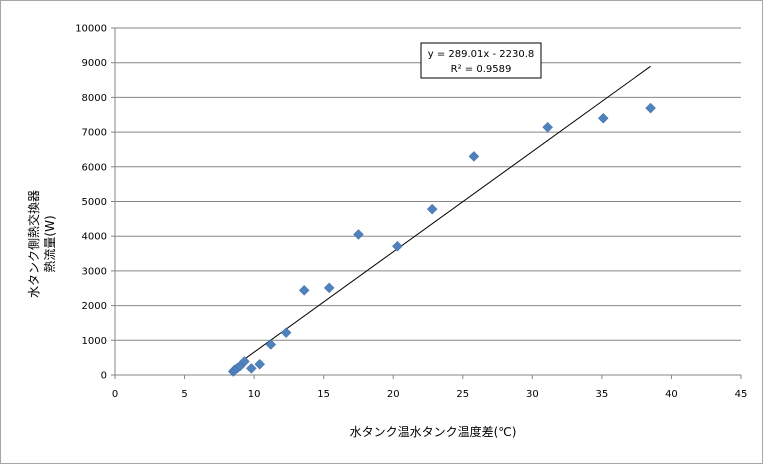 The width and height of the screenshot is (763, 464). I want to click on y-axis-title: 水タンク側熱交換器 熱流量(W), so click(41, 244).